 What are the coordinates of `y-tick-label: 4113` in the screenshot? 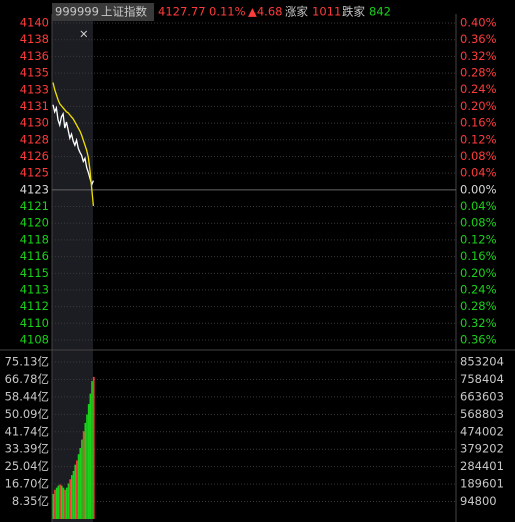 It's located at (34, 289).